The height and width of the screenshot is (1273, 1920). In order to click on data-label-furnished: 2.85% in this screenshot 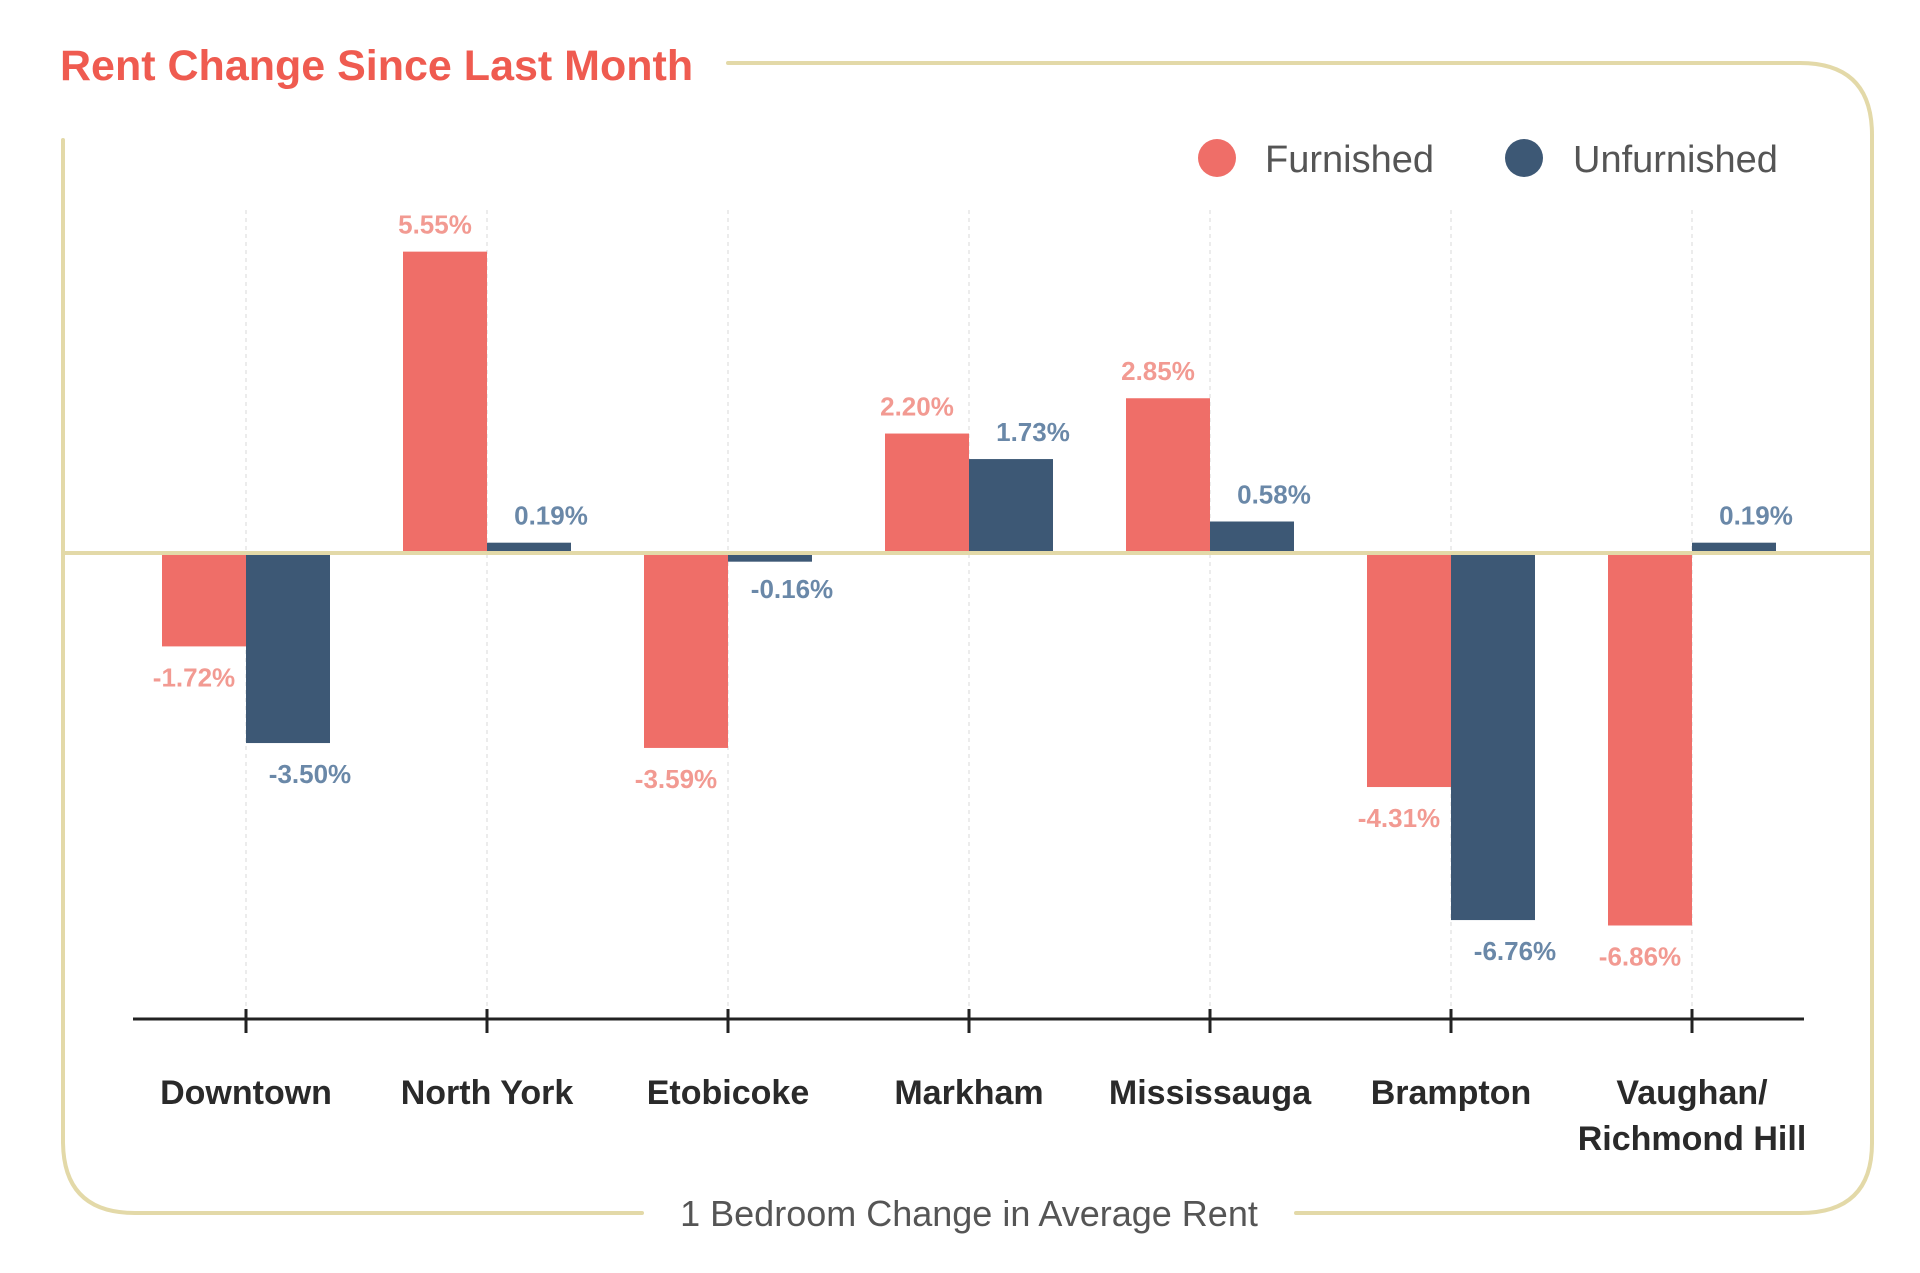, I will do `click(1158, 371)`.